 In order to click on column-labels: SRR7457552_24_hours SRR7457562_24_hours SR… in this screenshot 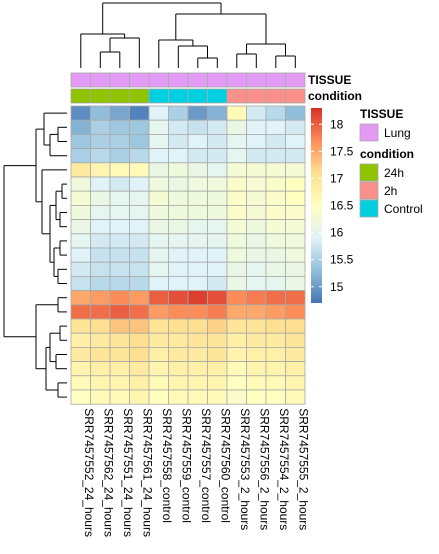, I will do `click(196, 472)`.